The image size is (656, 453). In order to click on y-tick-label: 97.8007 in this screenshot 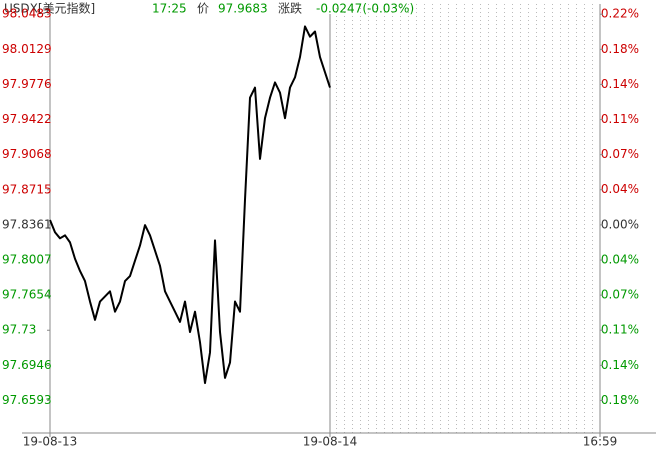, I will do `click(27, 260)`.